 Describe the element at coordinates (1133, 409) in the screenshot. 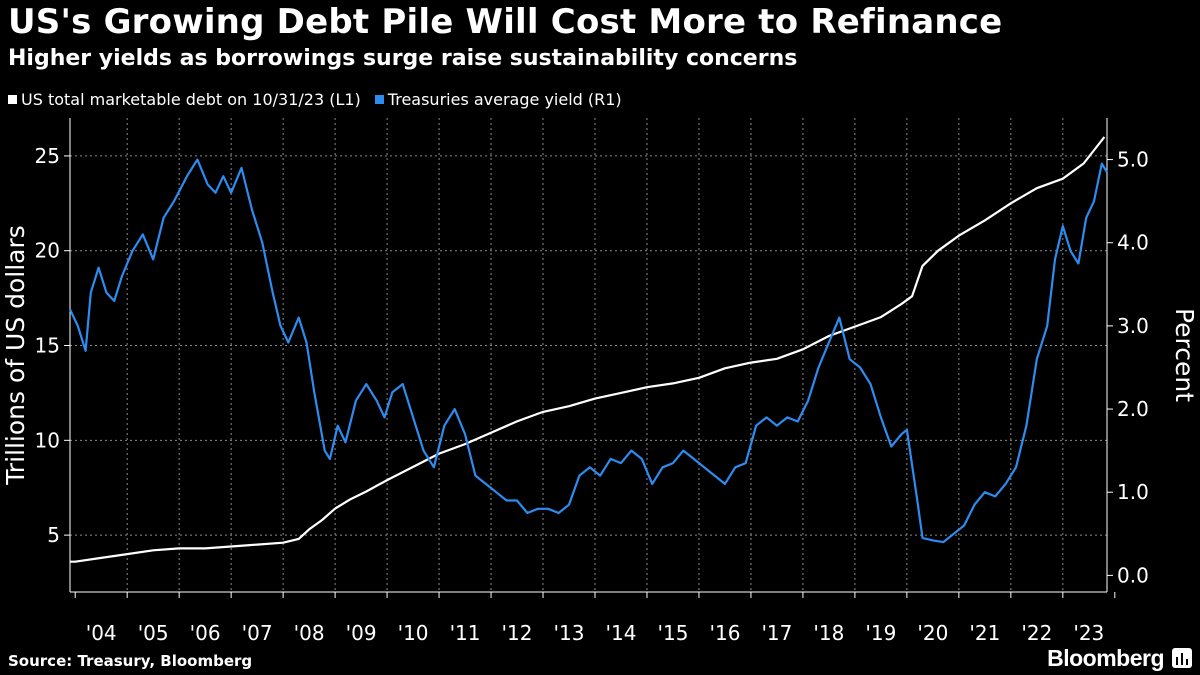

I see `right-tick-label: 2.0` at that location.